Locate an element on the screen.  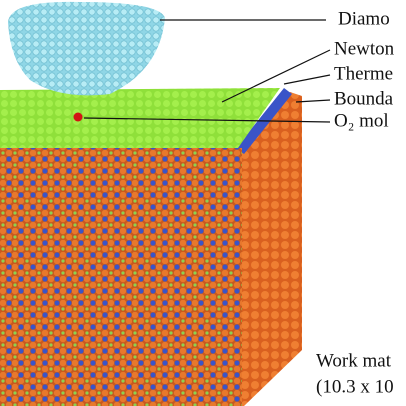
label-o2: O₂ mol is located at coordinates (361, 120).